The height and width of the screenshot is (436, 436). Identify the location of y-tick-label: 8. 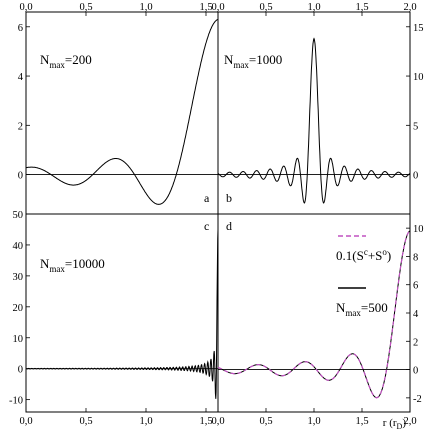
(415, 257).